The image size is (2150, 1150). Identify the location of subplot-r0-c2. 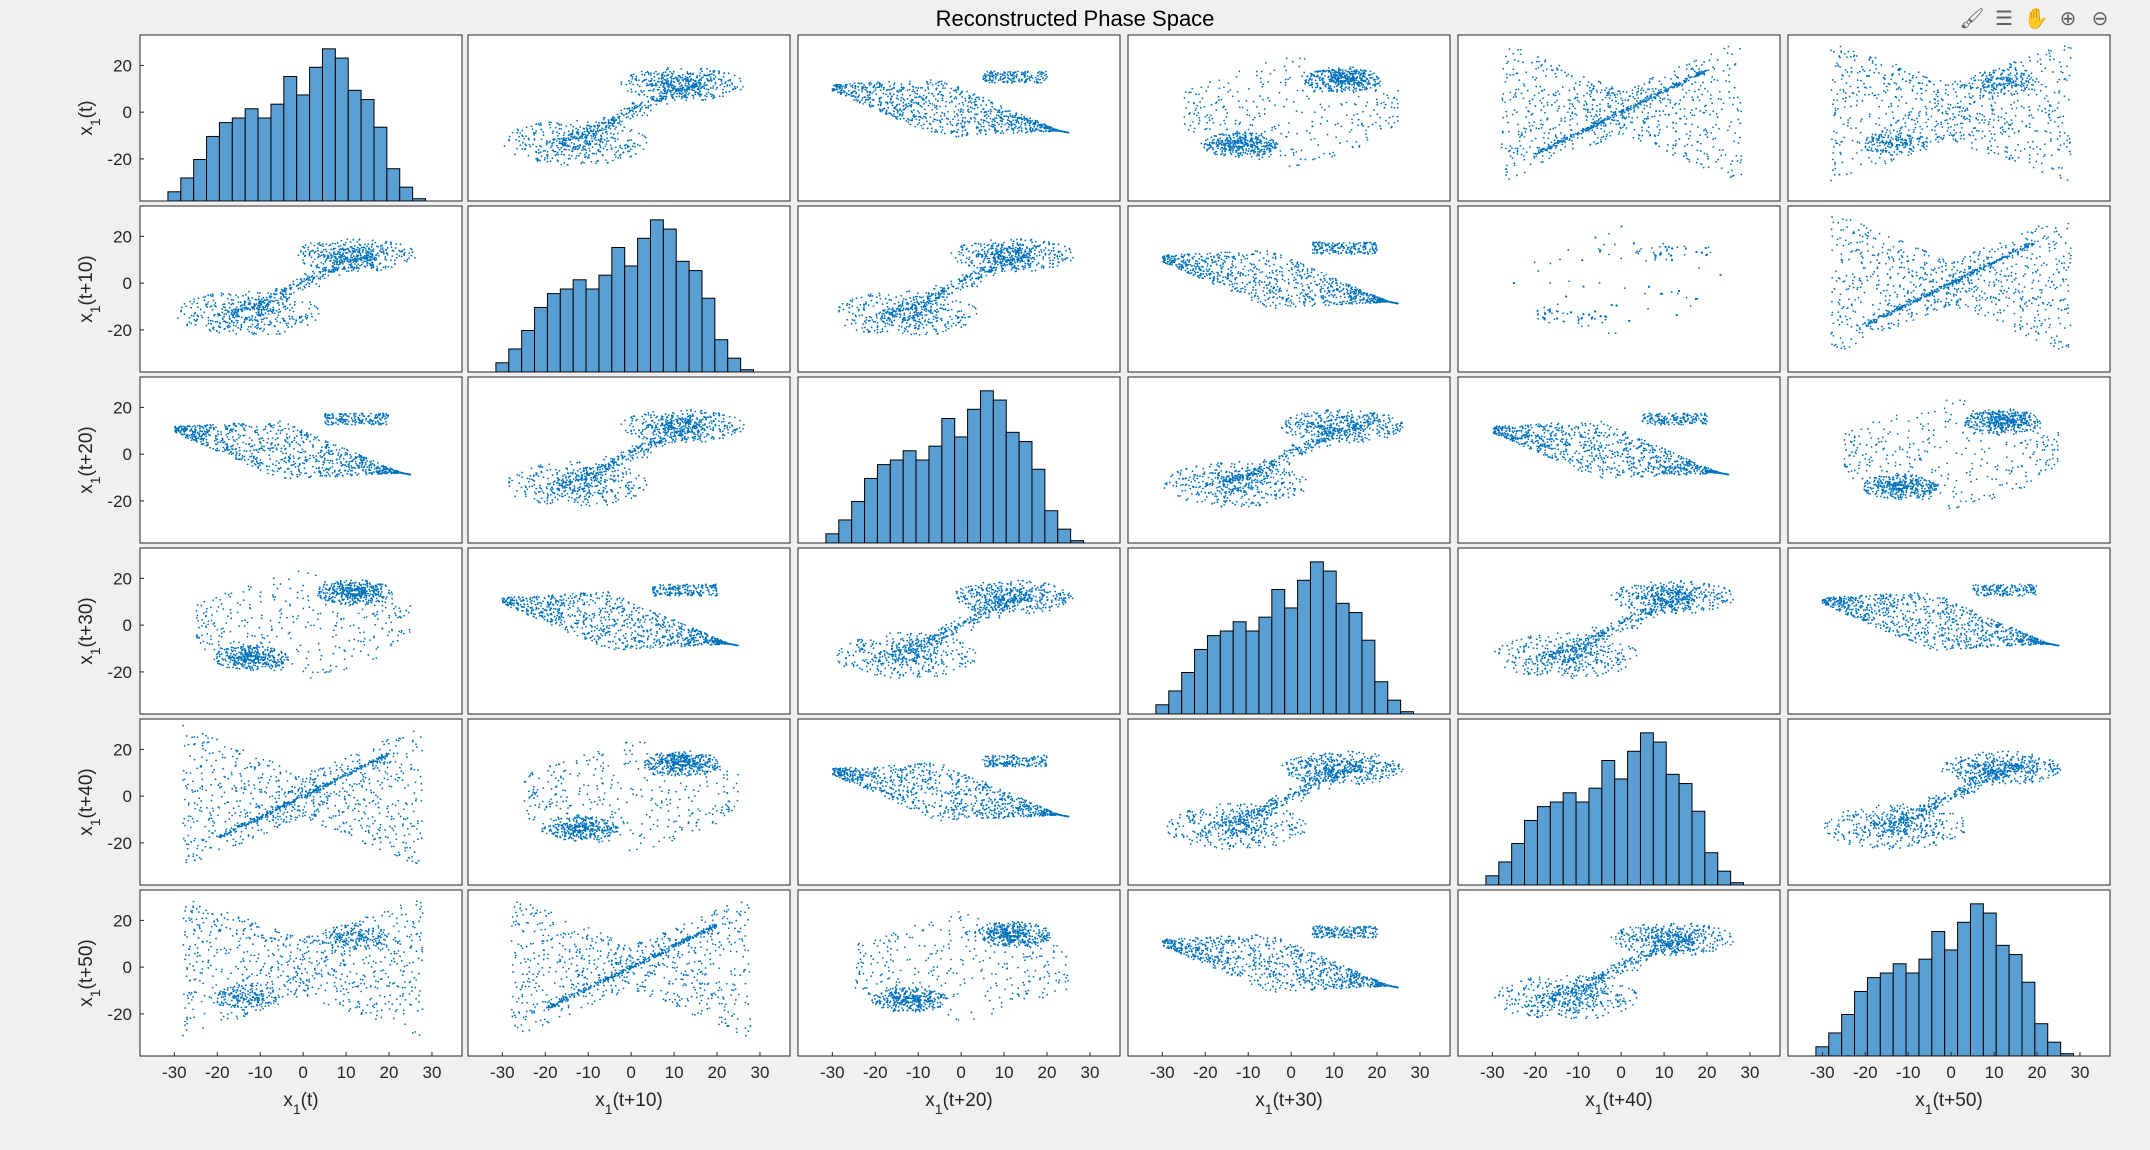
(959, 118).